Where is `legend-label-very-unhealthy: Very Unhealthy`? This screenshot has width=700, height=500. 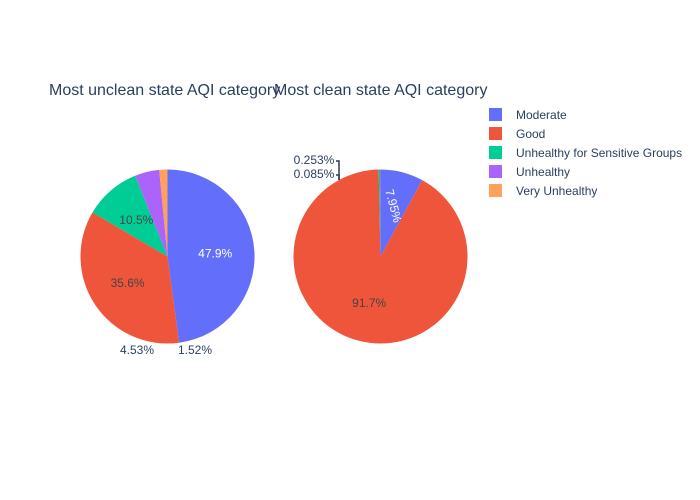 legend-label-very-unhealthy: Very Unhealthy is located at coordinates (556, 191).